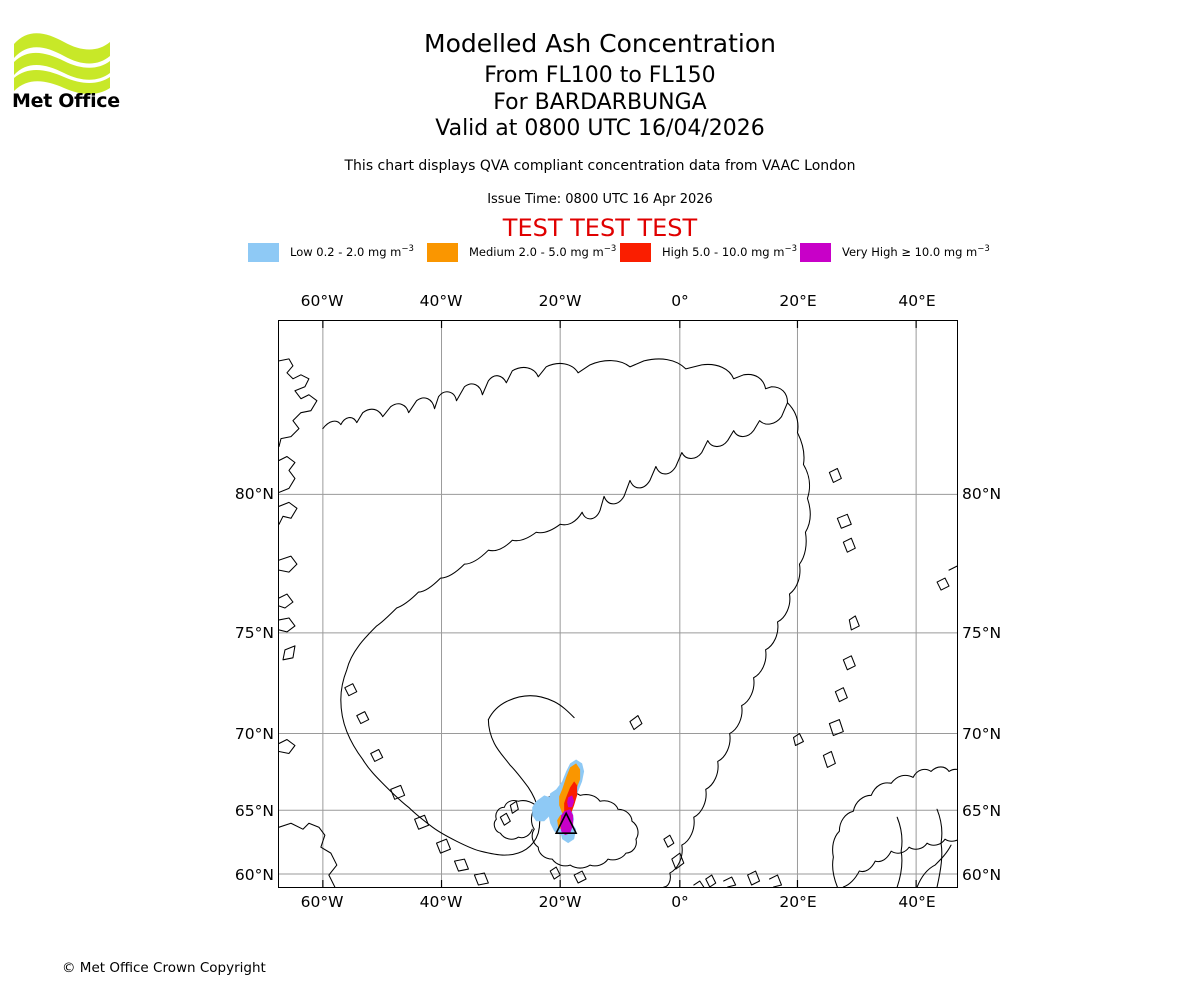  What do you see at coordinates (254, 875) in the screenshot?
I see `latitude-tick-label-left-4: 60°N` at bounding box center [254, 875].